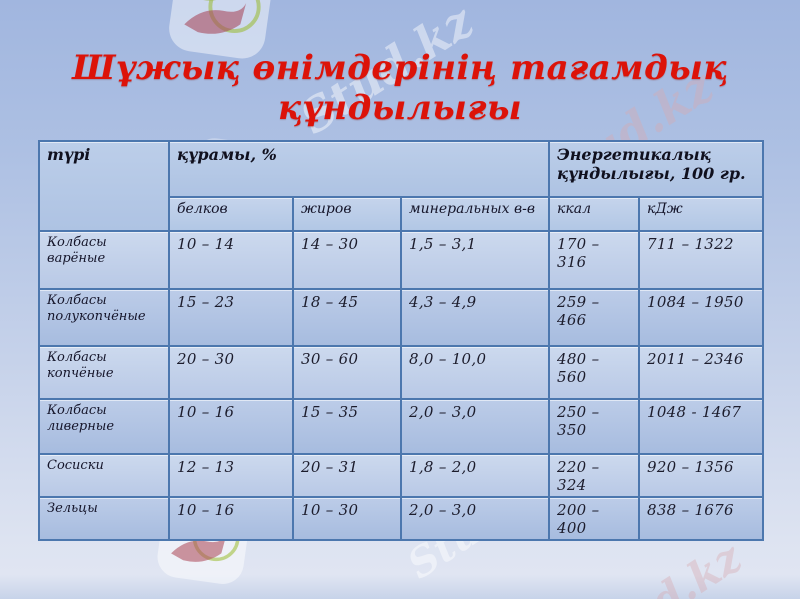  I want to click on header-proteins: белков, so click(231, 214).